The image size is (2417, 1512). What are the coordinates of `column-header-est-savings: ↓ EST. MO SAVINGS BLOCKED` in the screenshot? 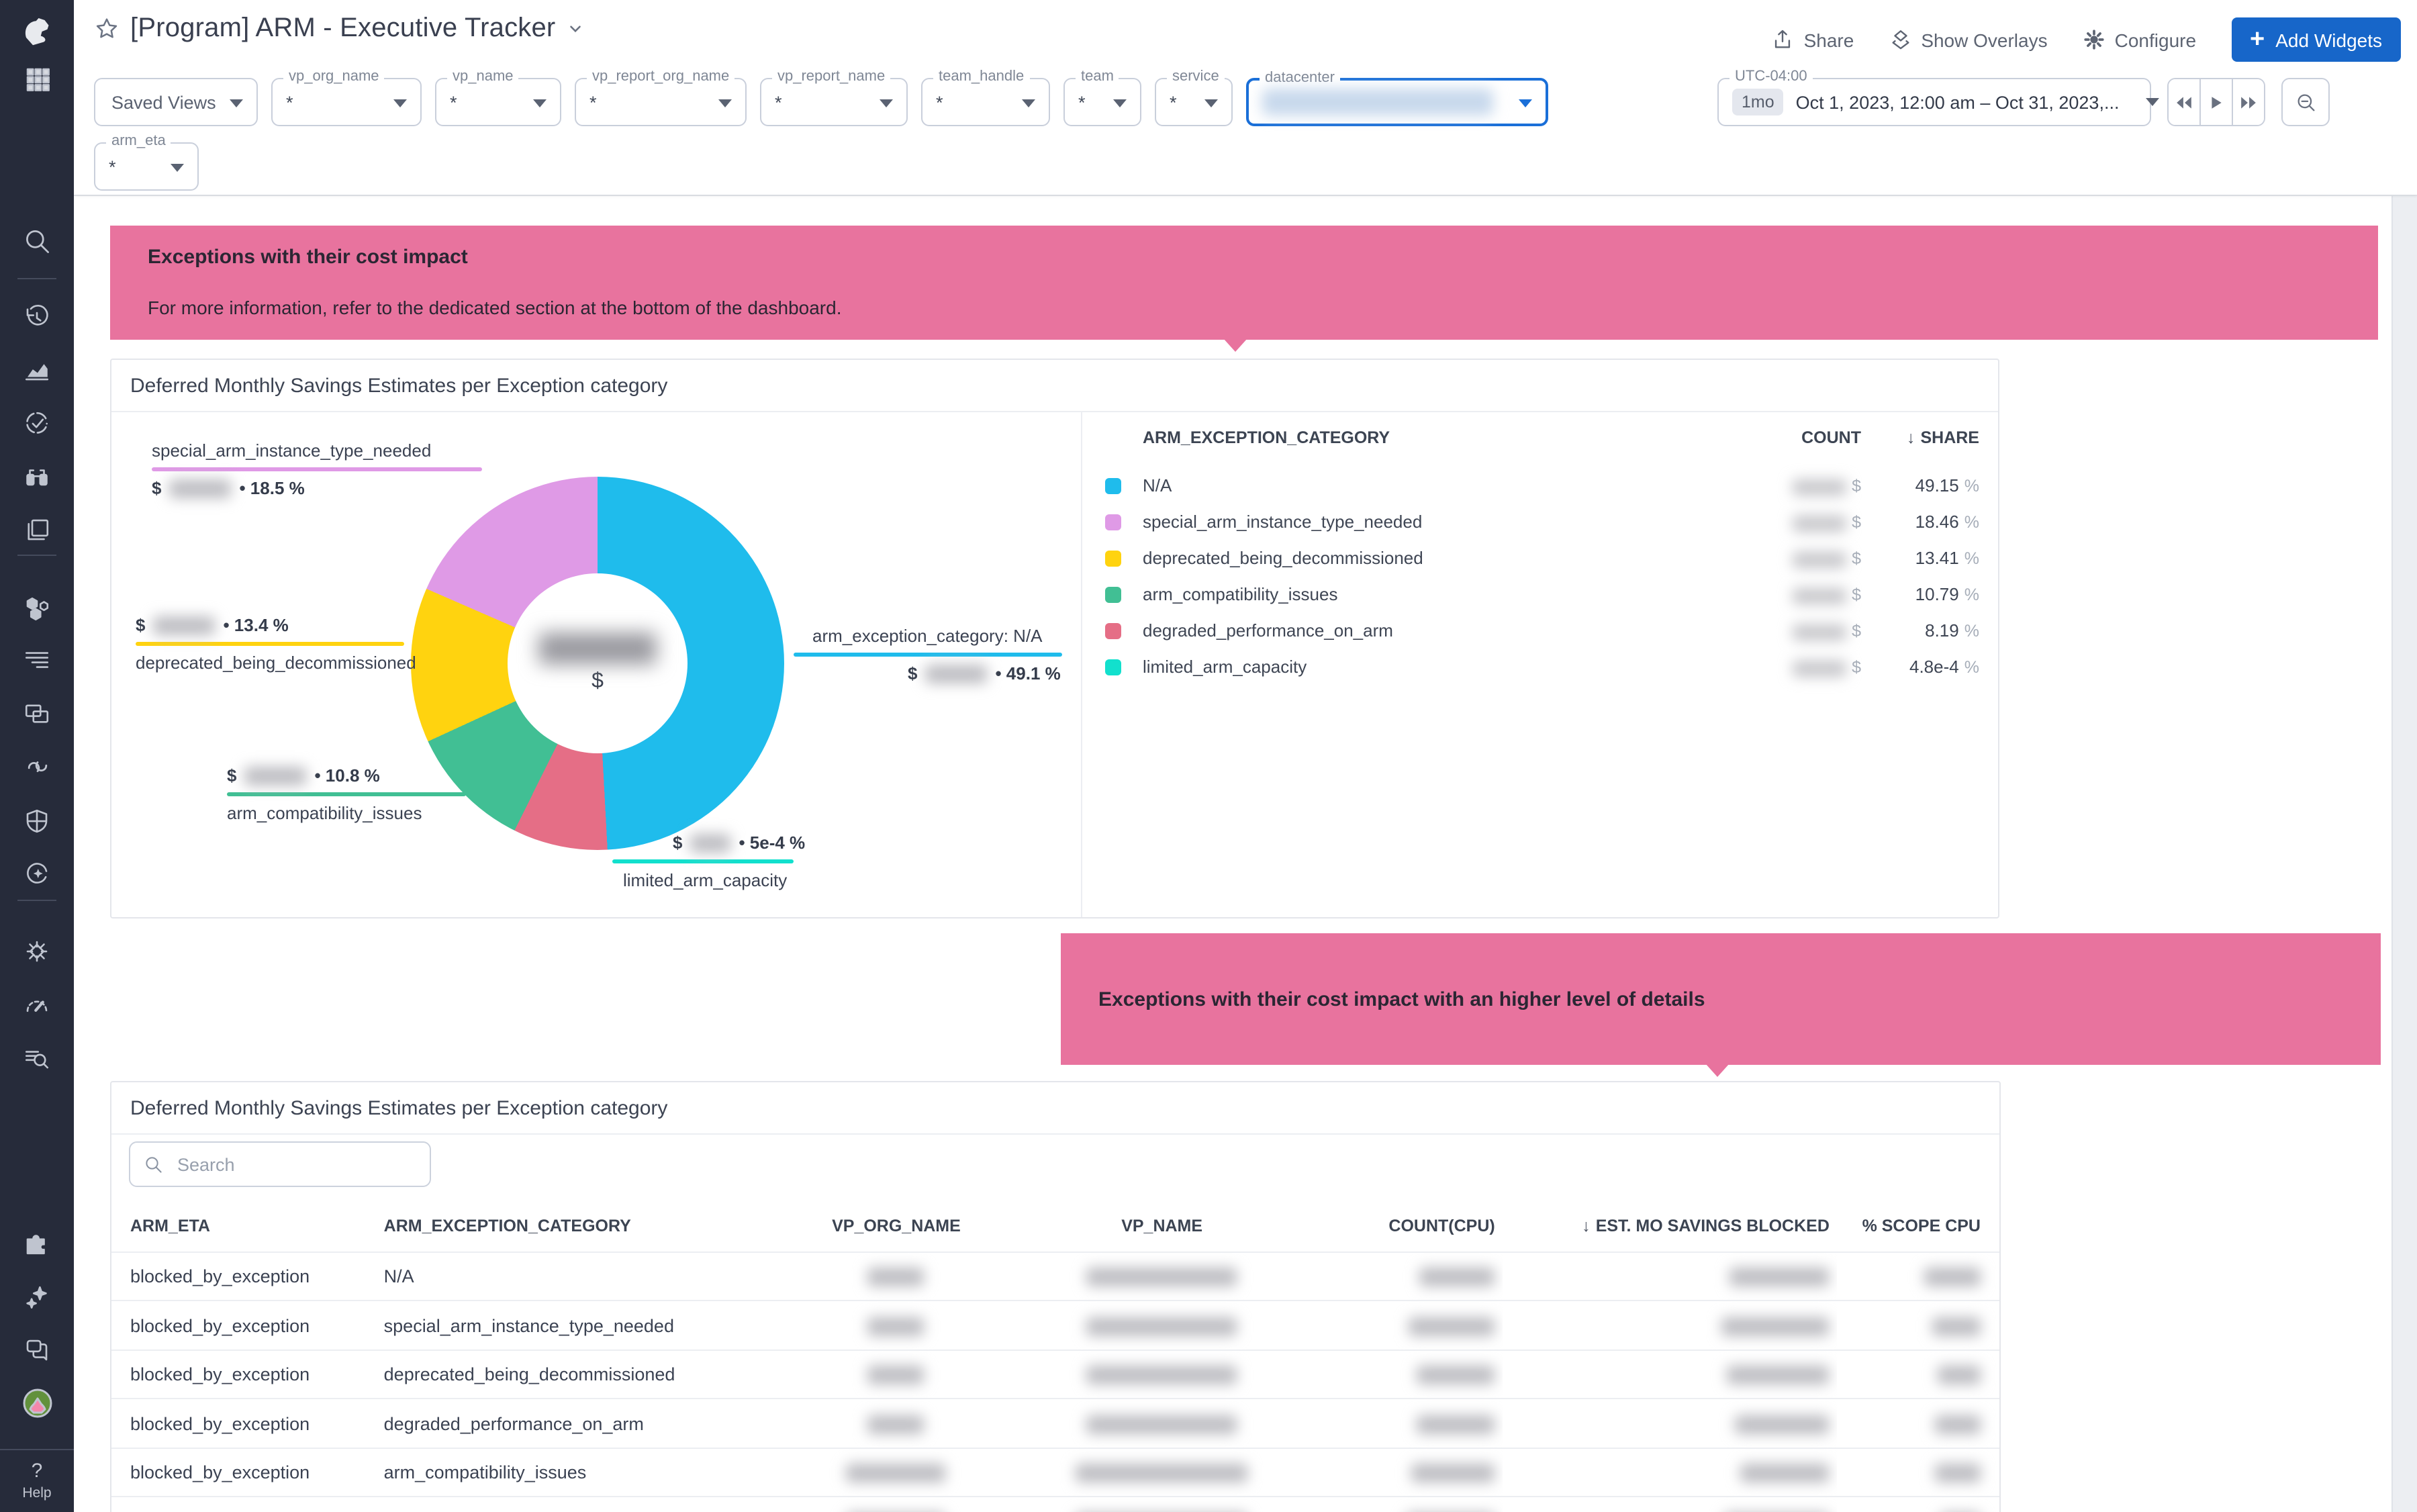 It's located at (1706, 1226).